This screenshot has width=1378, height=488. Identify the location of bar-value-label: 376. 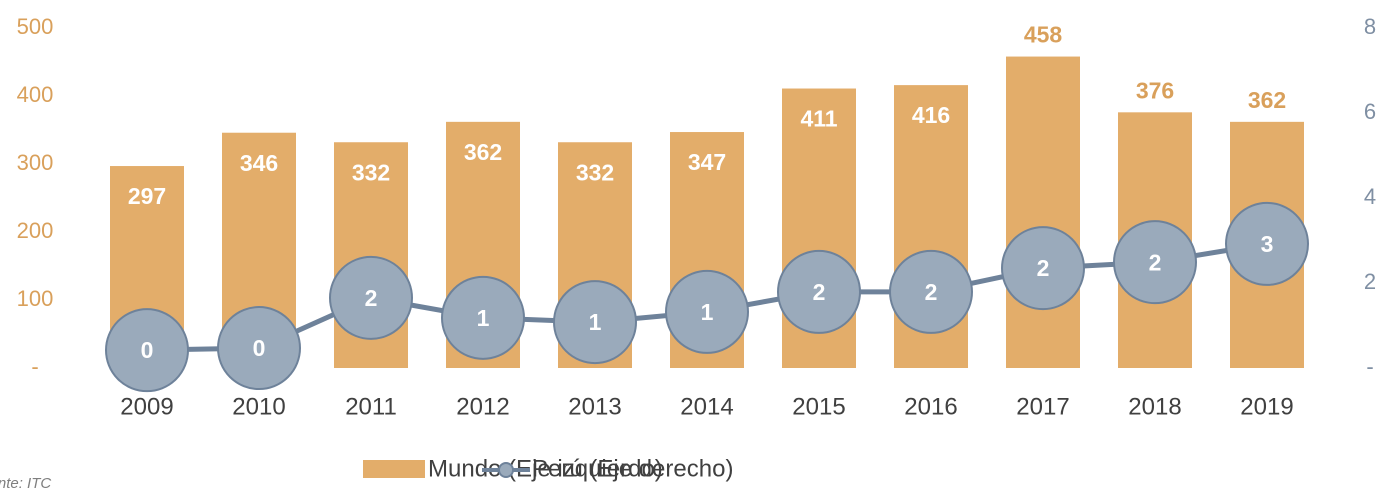
(1155, 90).